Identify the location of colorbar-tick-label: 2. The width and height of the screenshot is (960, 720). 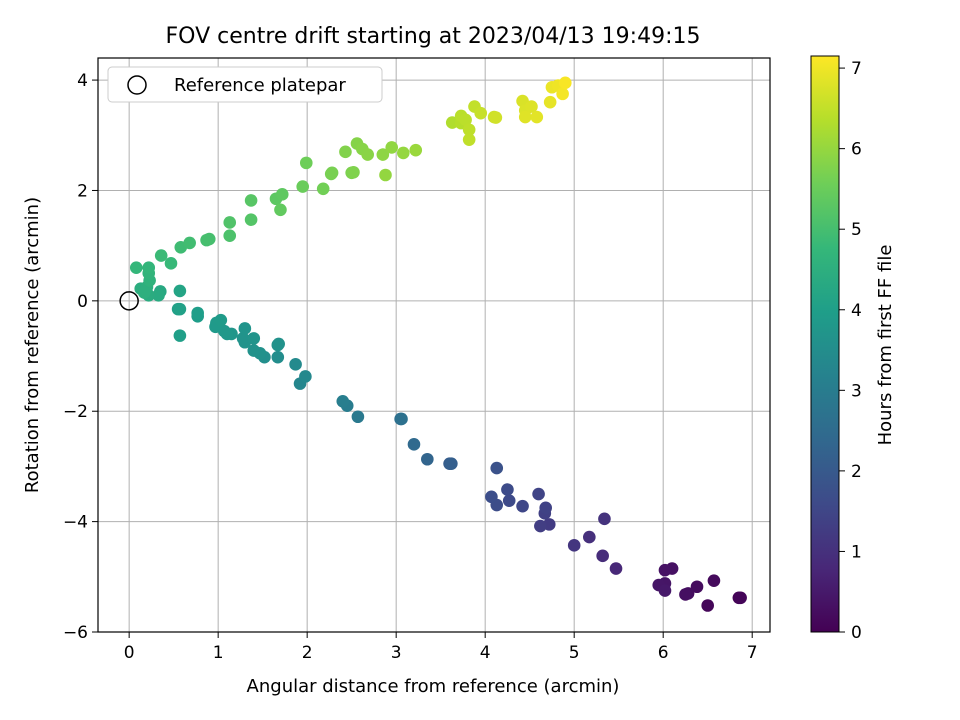
(856, 472).